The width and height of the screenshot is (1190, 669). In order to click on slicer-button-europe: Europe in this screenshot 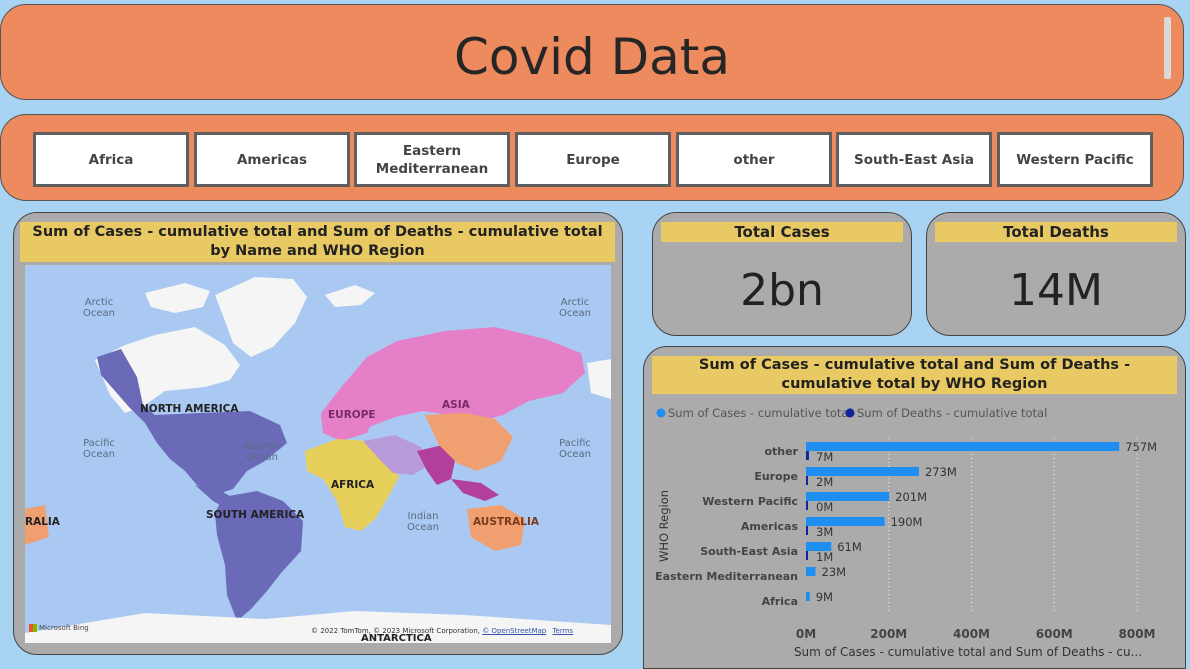, I will do `click(593, 159)`.